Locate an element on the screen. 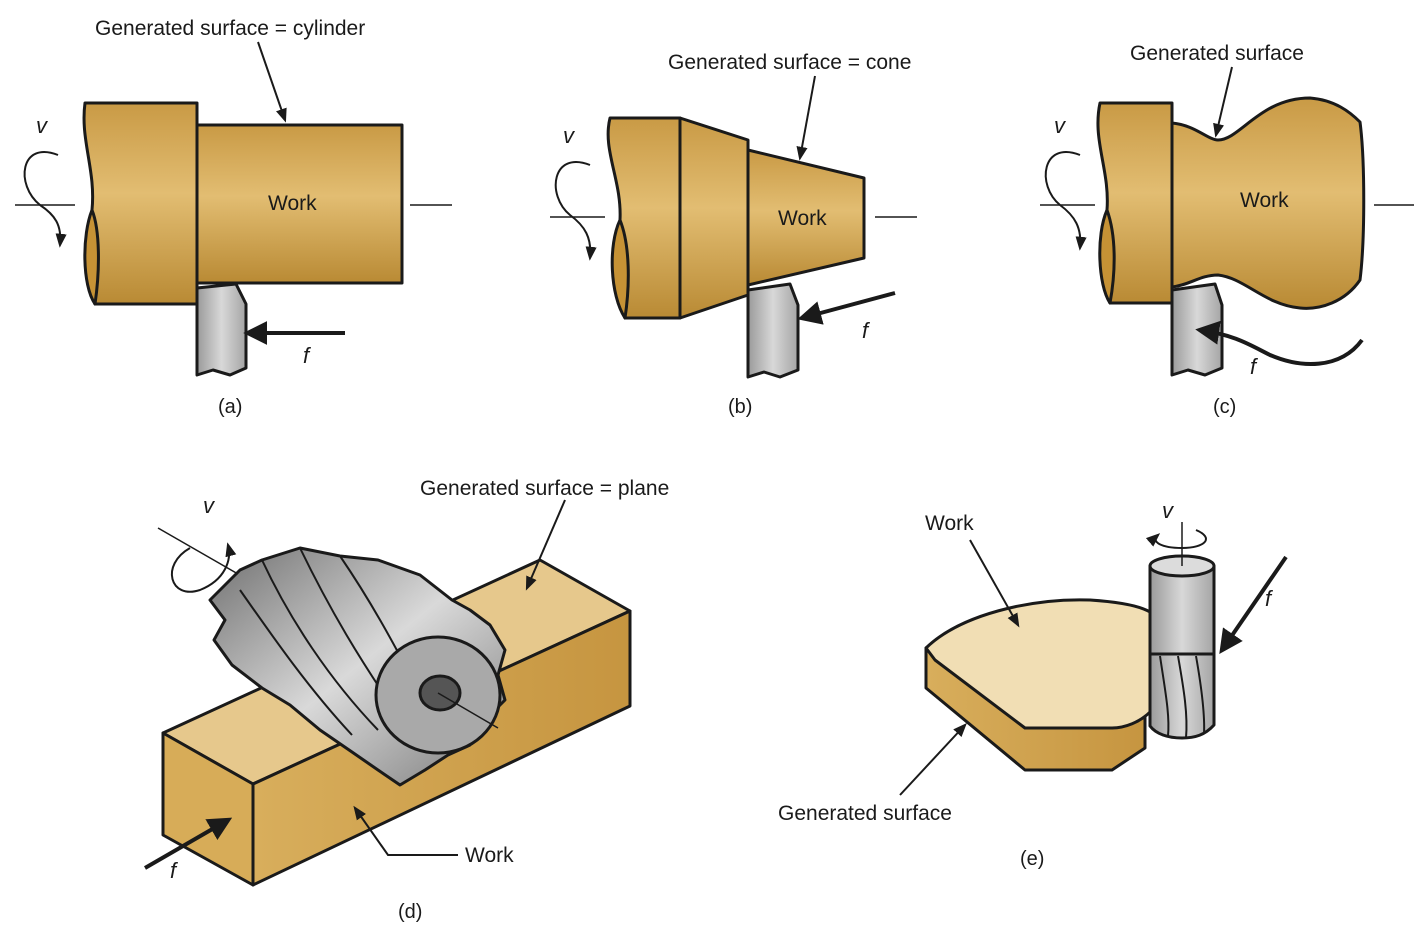 Image resolution: width=1419 pixels, height=936 pixels. workpiece-contoured-body is located at coordinates (1268, 203).